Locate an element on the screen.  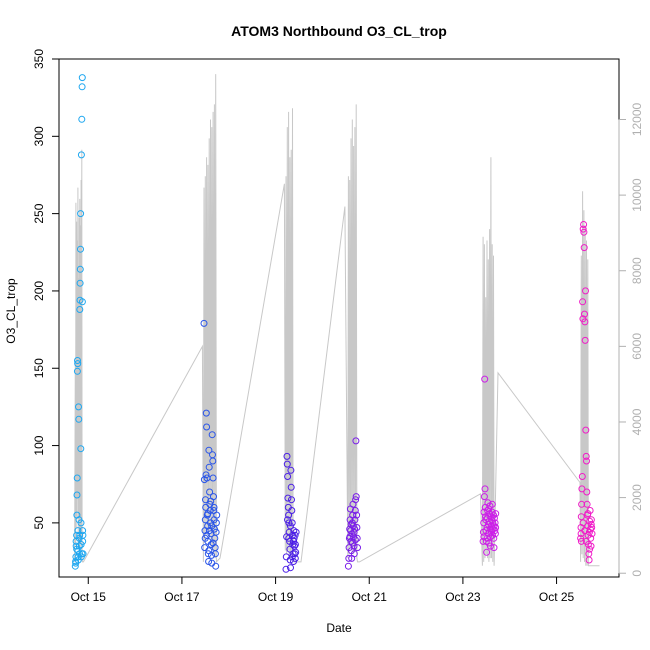
y2-axis: 0 2000 4000 6000 8000 10000 12000 is located at coordinates (631, 339).